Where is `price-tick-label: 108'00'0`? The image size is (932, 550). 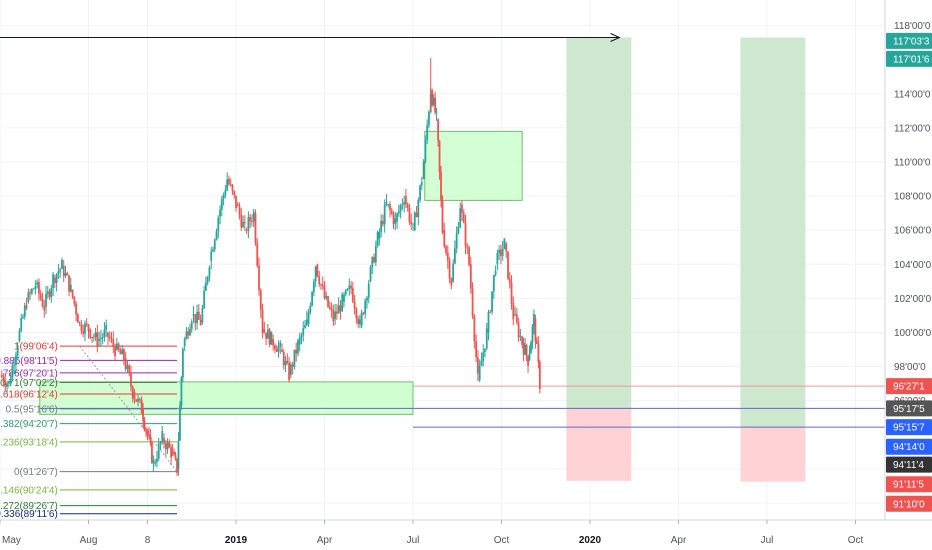
price-tick-label: 108'00'0 is located at coordinates (913, 197).